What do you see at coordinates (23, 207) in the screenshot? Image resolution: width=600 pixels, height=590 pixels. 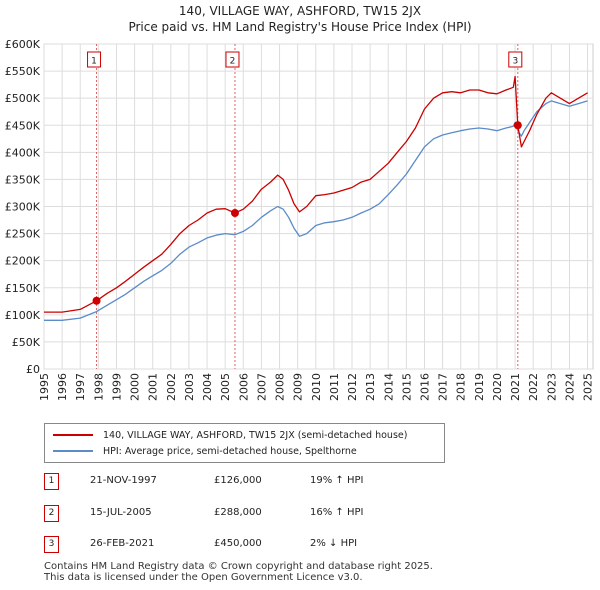 I see `y-tick-label: £300K` at bounding box center [23, 207].